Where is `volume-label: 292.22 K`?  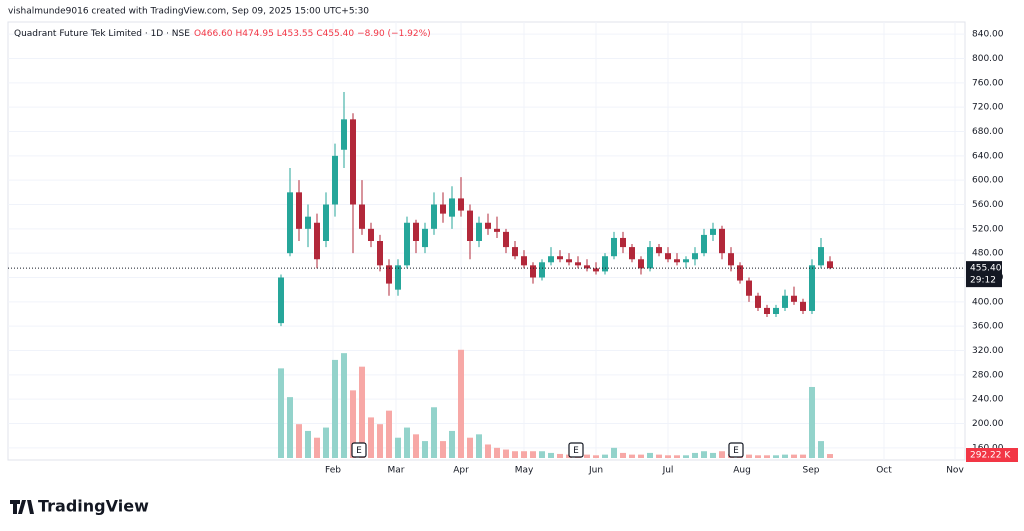
volume-label: 292.22 K is located at coordinates (990, 456).